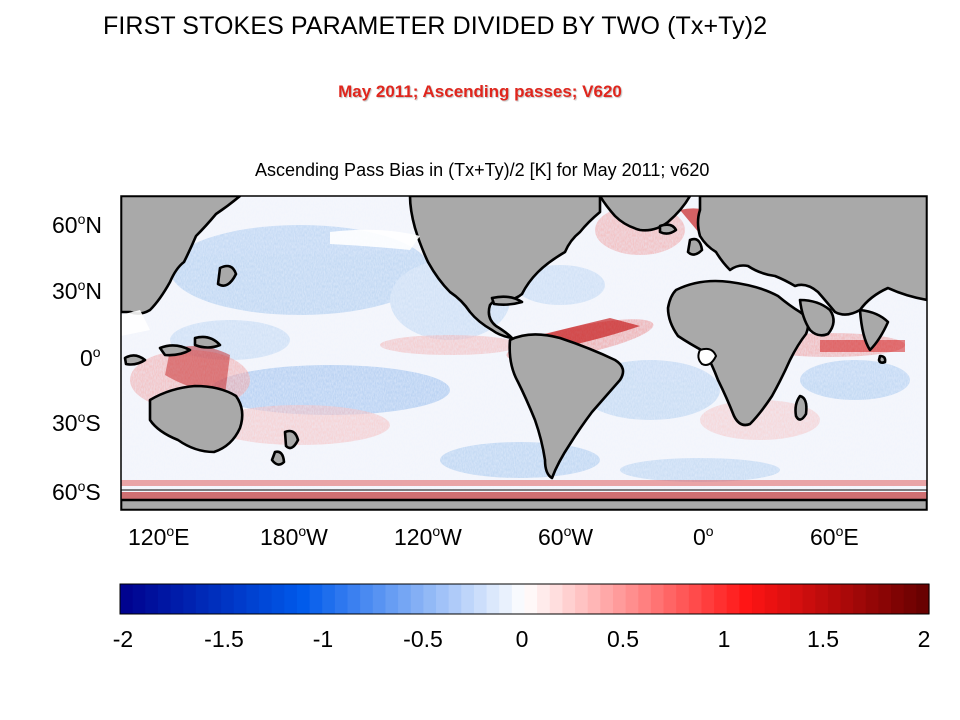  What do you see at coordinates (294, 536) in the screenshot?
I see `lon-tick-180w: 180oW` at bounding box center [294, 536].